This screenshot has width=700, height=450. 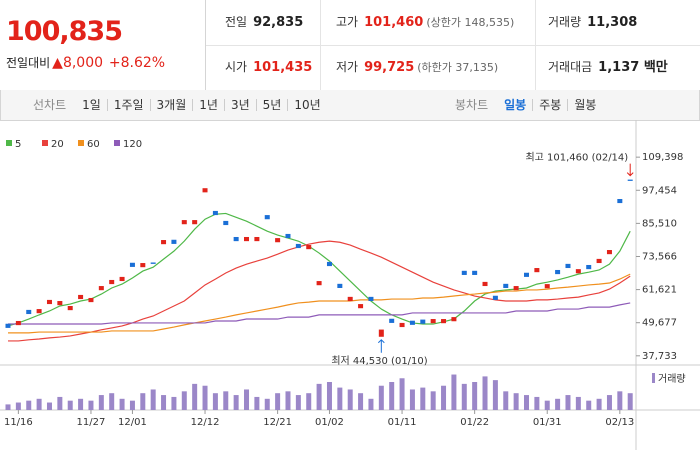 I want to click on tab: 1년, so click(x=209, y=105).